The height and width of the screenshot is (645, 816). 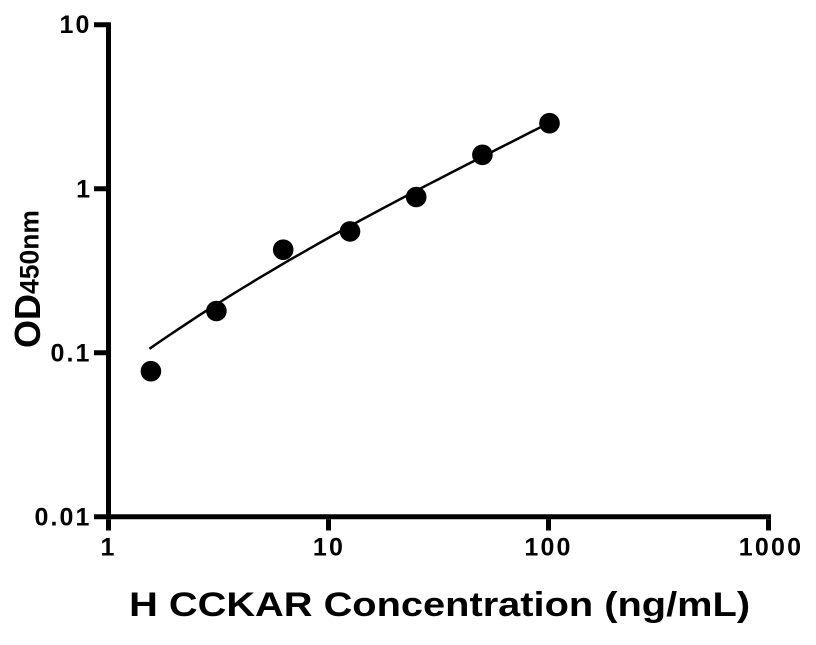 I want to click on svg-text: 0.1, so click(x=70, y=354).